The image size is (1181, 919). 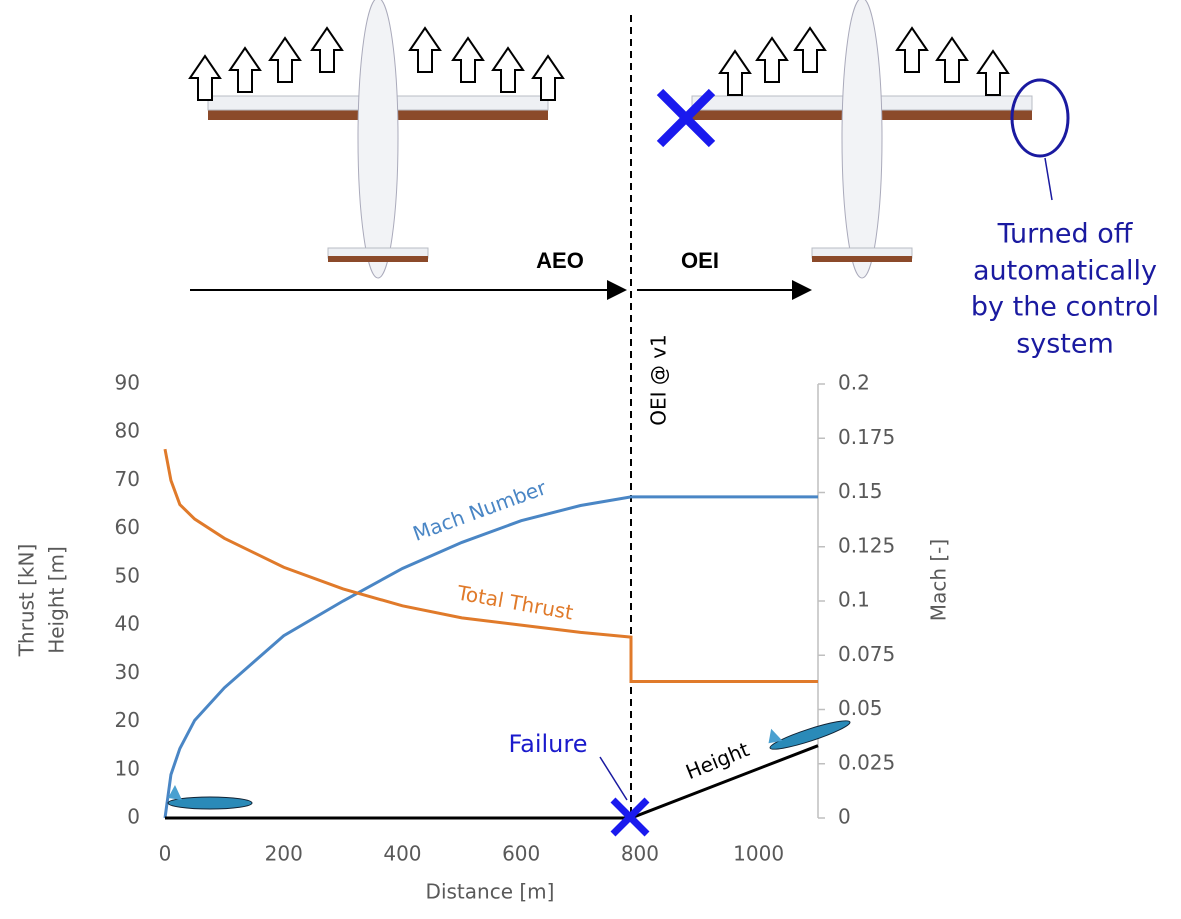 What do you see at coordinates (402, 854) in the screenshot?
I see `x-tick-label: 400` at bounding box center [402, 854].